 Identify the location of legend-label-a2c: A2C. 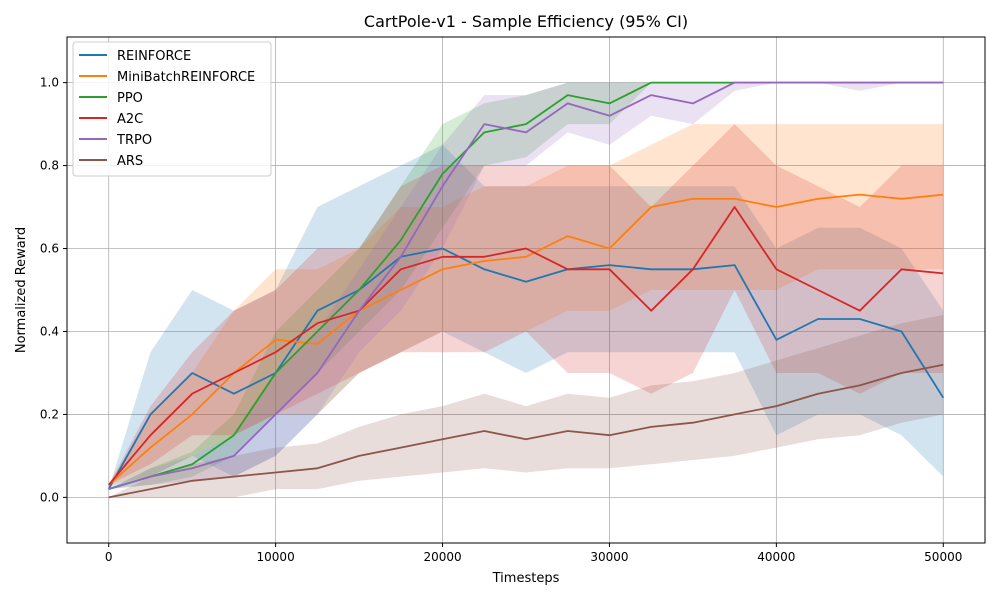
(130, 119).